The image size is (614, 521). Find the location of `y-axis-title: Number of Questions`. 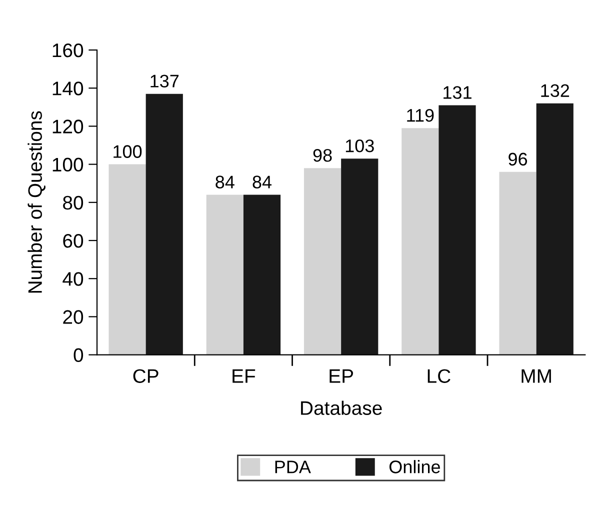

y-axis-title: Number of Questions is located at coordinates (37, 202).